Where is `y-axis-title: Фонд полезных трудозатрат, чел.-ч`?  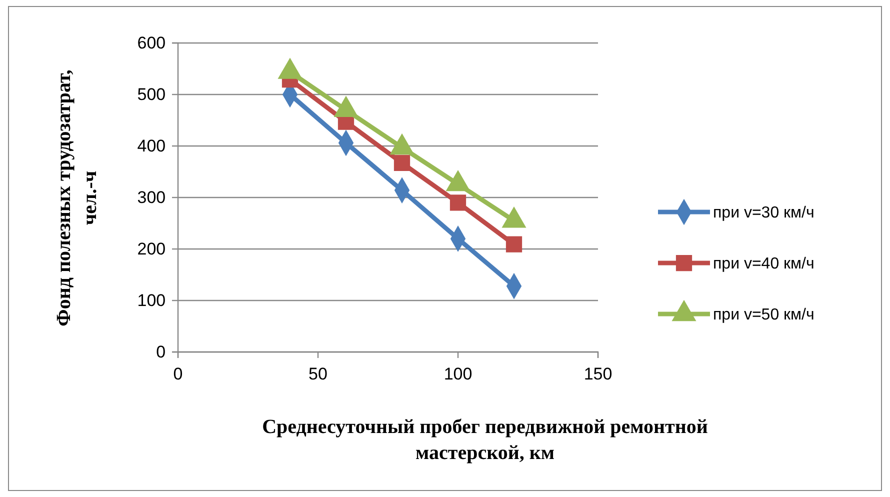 y-axis-title: Фонд полезных трудозатрат, чел.-ч is located at coordinates (77, 198).